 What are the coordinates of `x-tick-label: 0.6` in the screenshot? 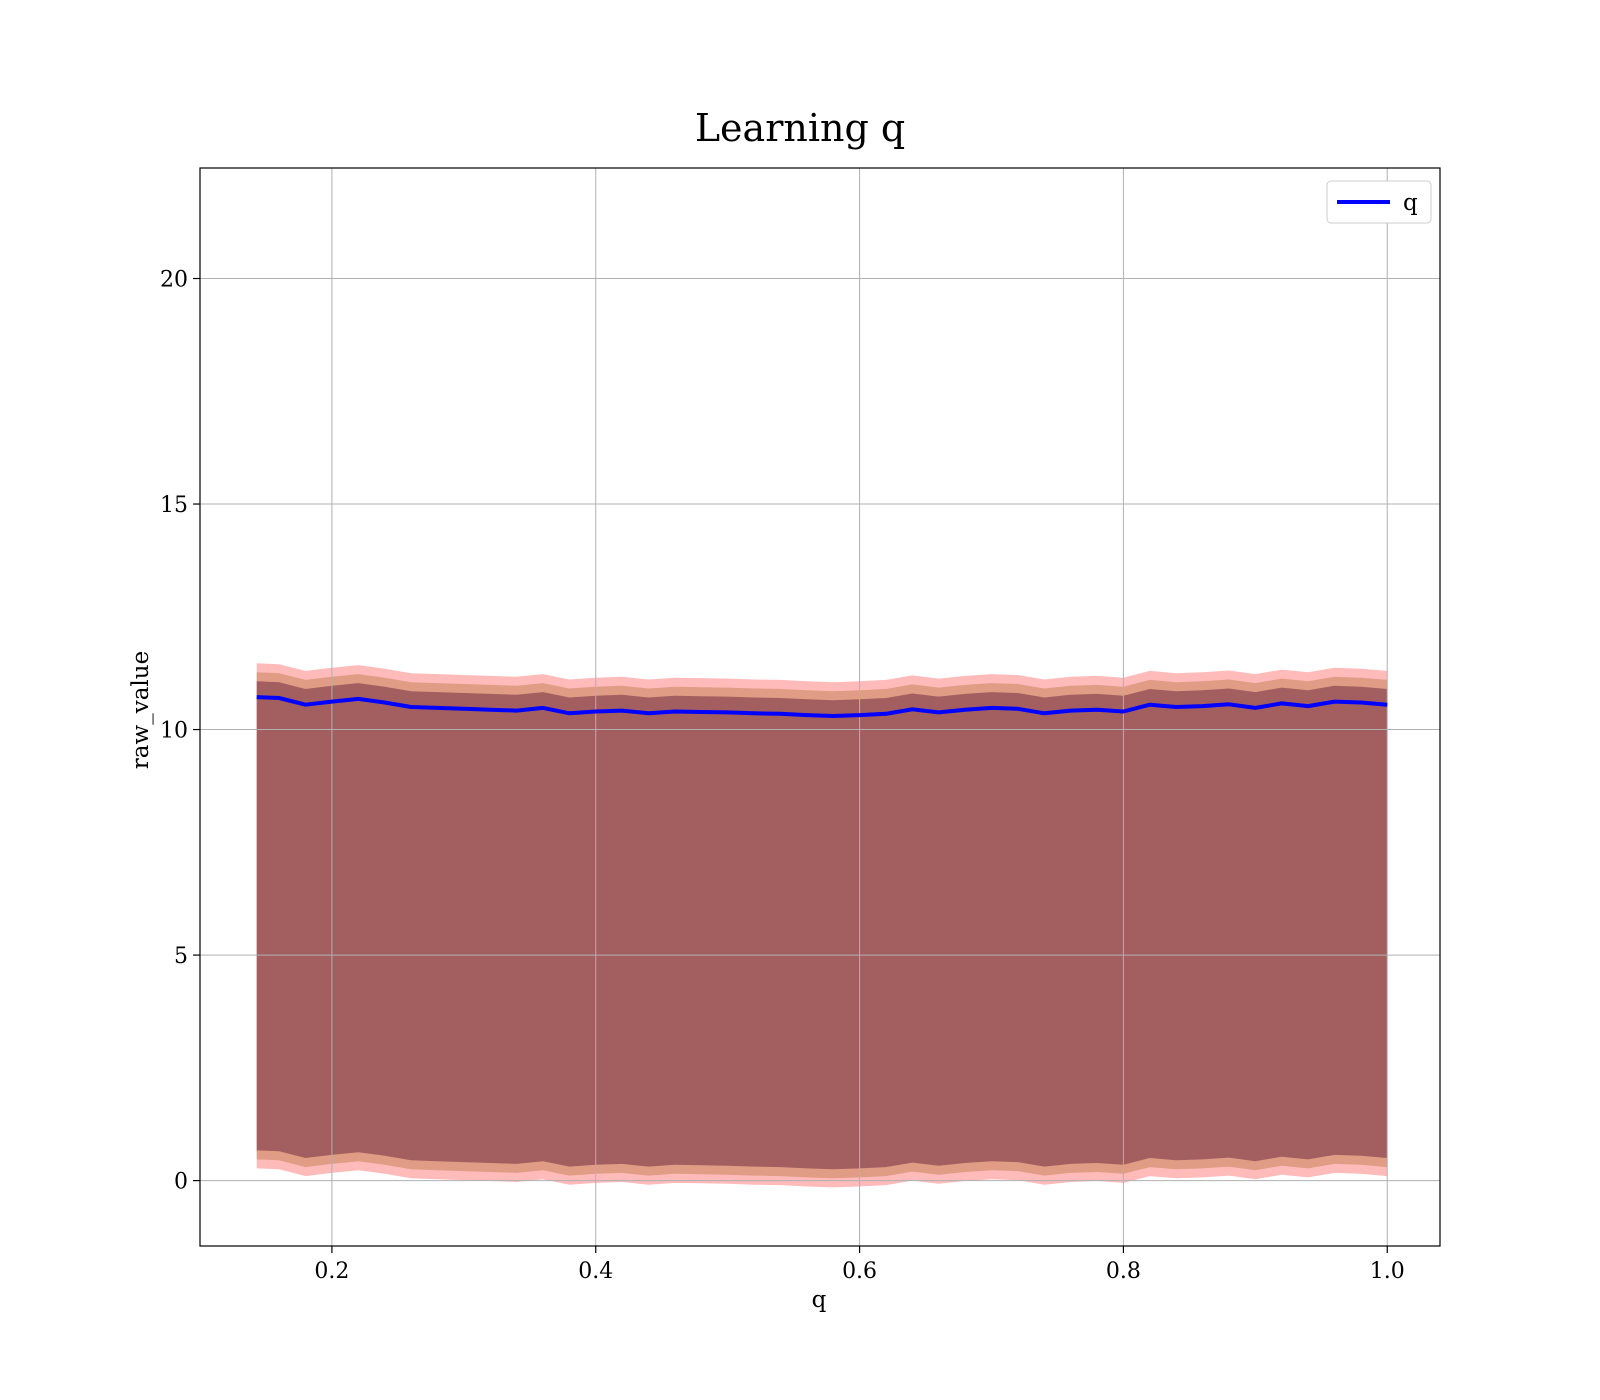 It's located at (859, 1271).